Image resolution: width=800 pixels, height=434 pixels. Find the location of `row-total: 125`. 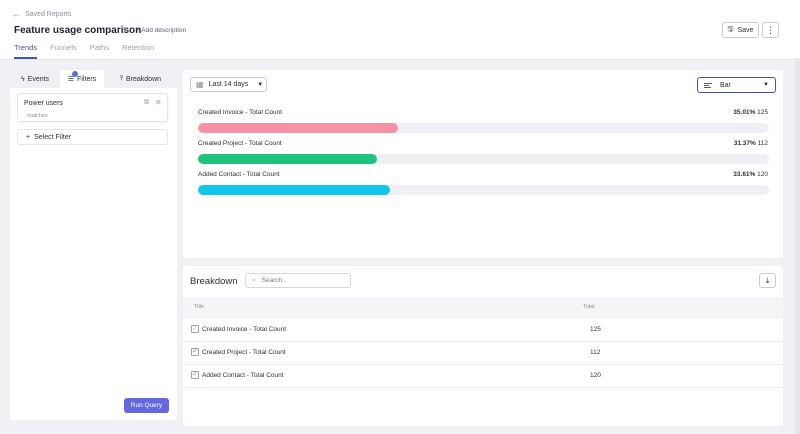

row-total: 125 is located at coordinates (595, 329).